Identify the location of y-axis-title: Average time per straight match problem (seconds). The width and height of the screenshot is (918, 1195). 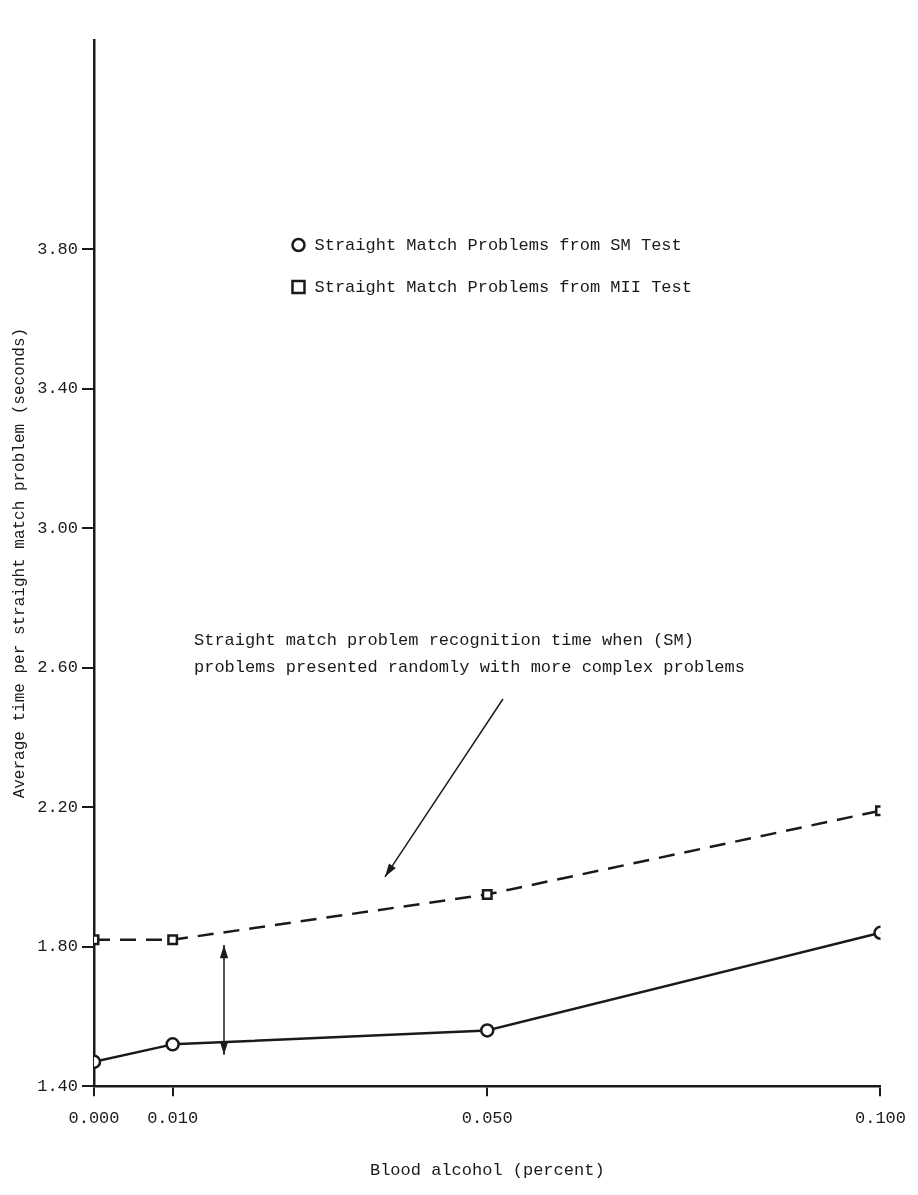
(19, 563).